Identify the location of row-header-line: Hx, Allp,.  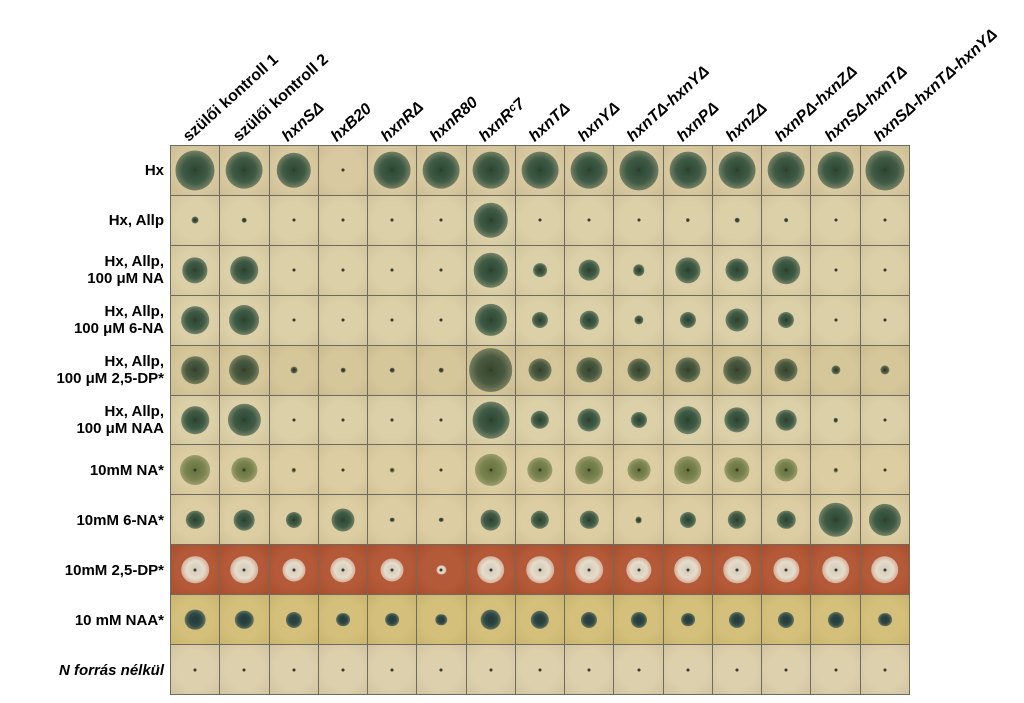
(134, 261).